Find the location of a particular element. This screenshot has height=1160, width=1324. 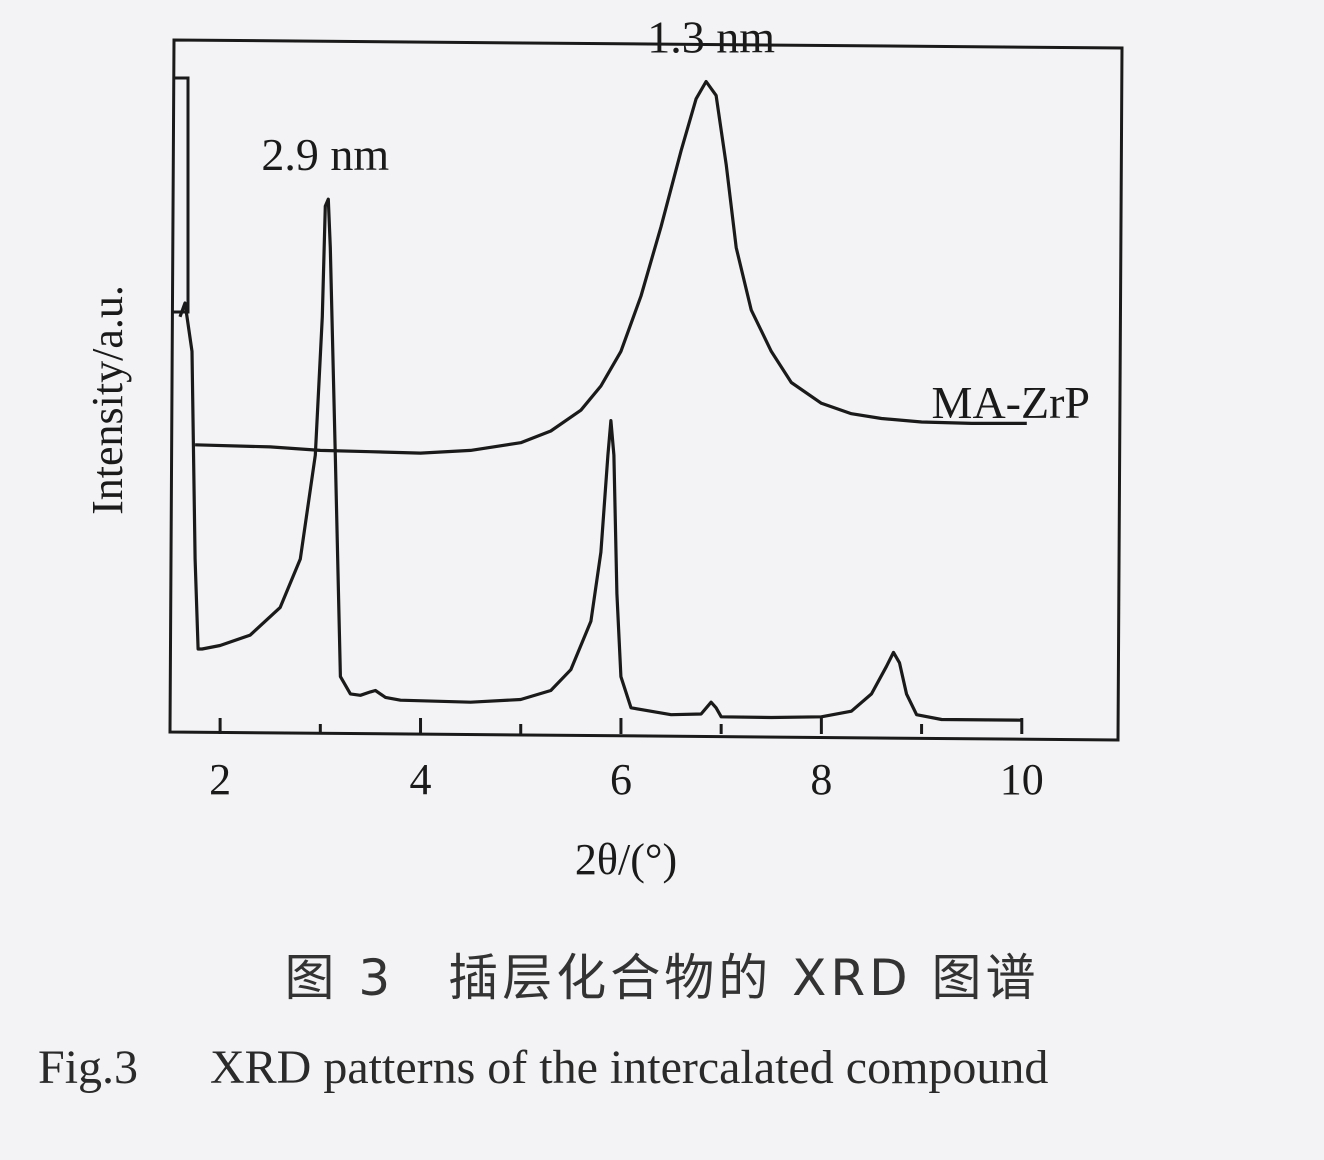

x-tick-label: 2 is located at coordinates (220, 779).